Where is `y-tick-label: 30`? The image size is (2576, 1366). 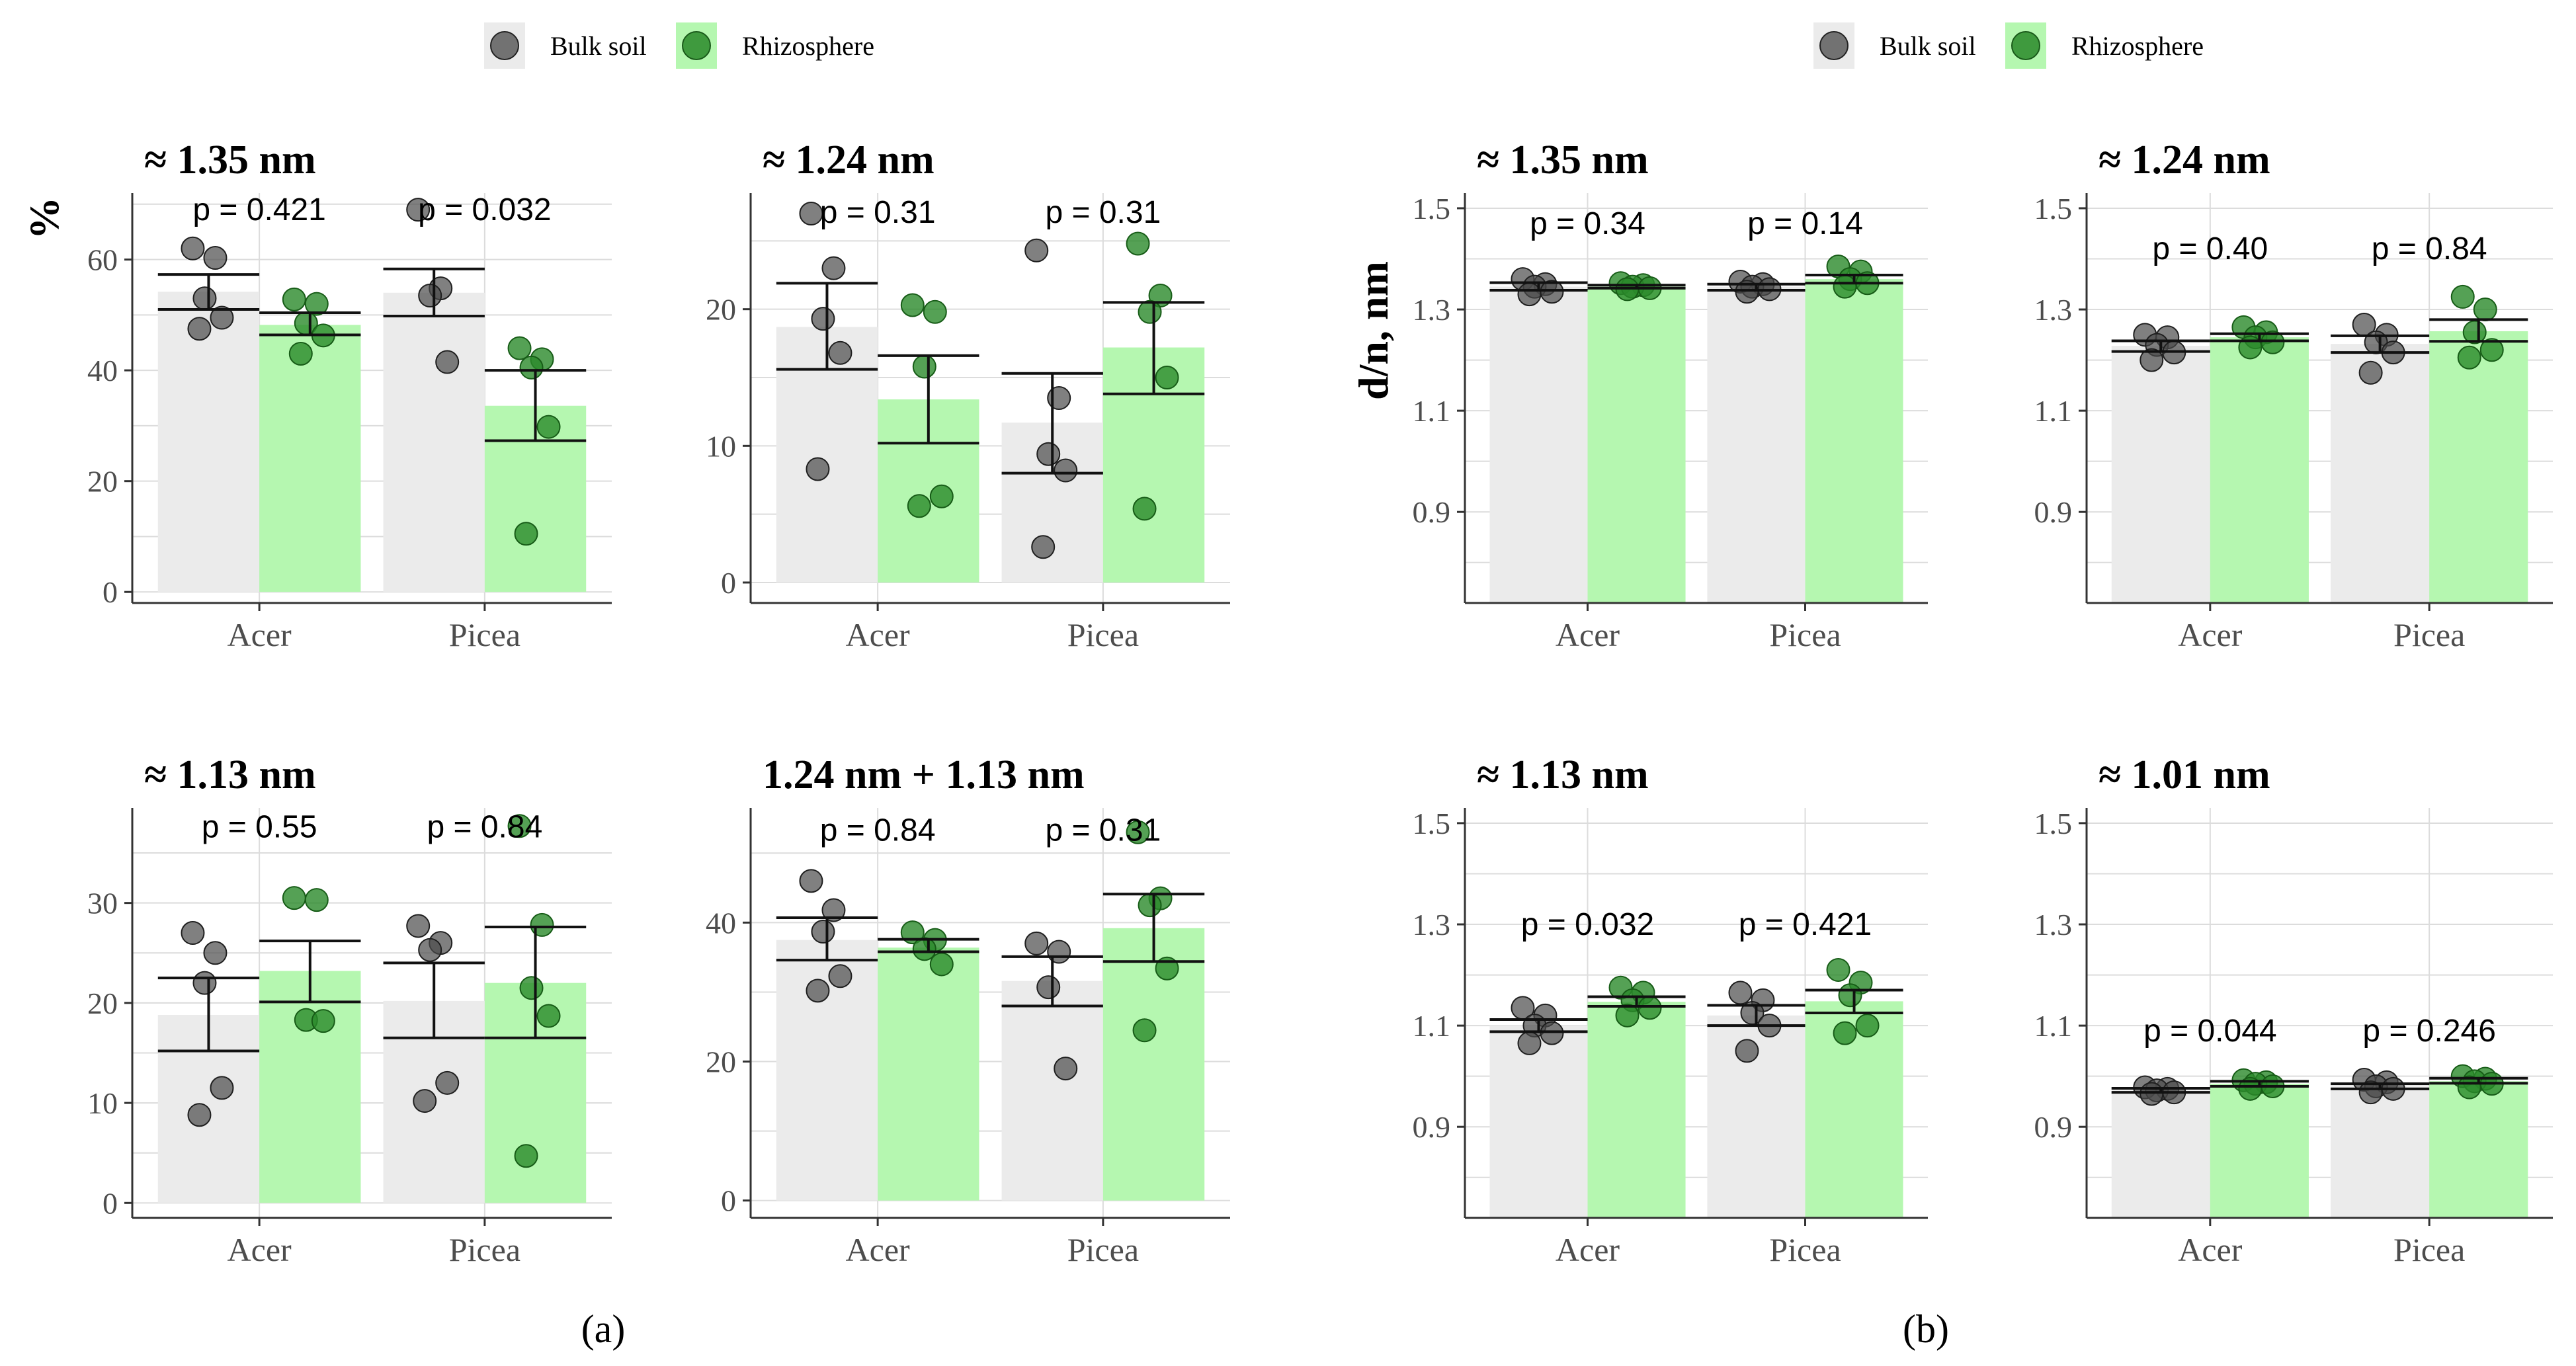 y-tick-label: 30 is located at coordinates (102, 903).